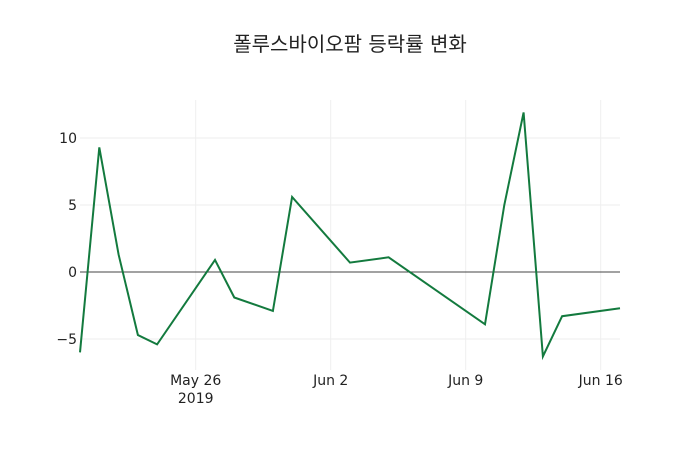  Describe the element at coordinates (68, 139) in the screenshot. I see `y-tick-label: 10` at that location.